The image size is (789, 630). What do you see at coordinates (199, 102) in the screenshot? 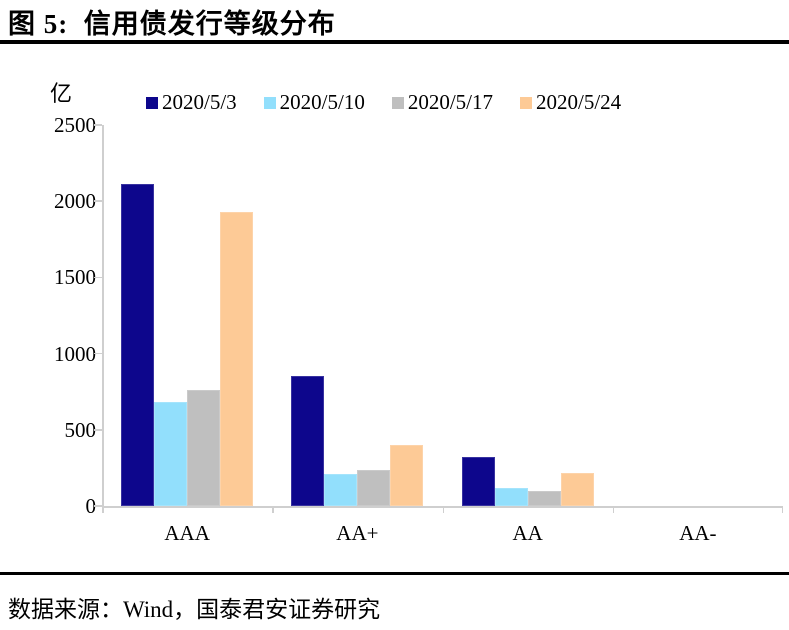
I see `legend-label: 2020/5/3` at bounding box center [199, 102].